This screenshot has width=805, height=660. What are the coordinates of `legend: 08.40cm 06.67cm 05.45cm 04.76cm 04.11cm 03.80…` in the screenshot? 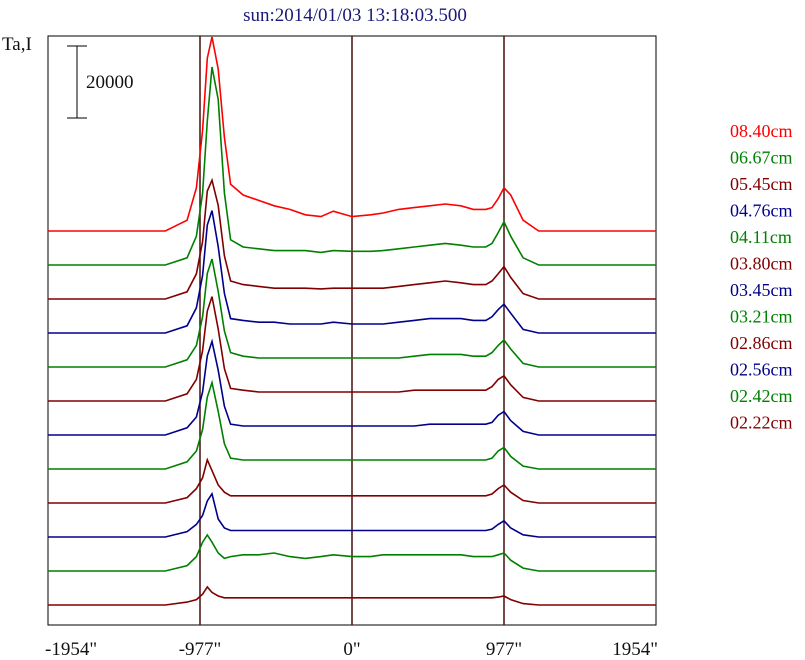 It's located at (761, 277).